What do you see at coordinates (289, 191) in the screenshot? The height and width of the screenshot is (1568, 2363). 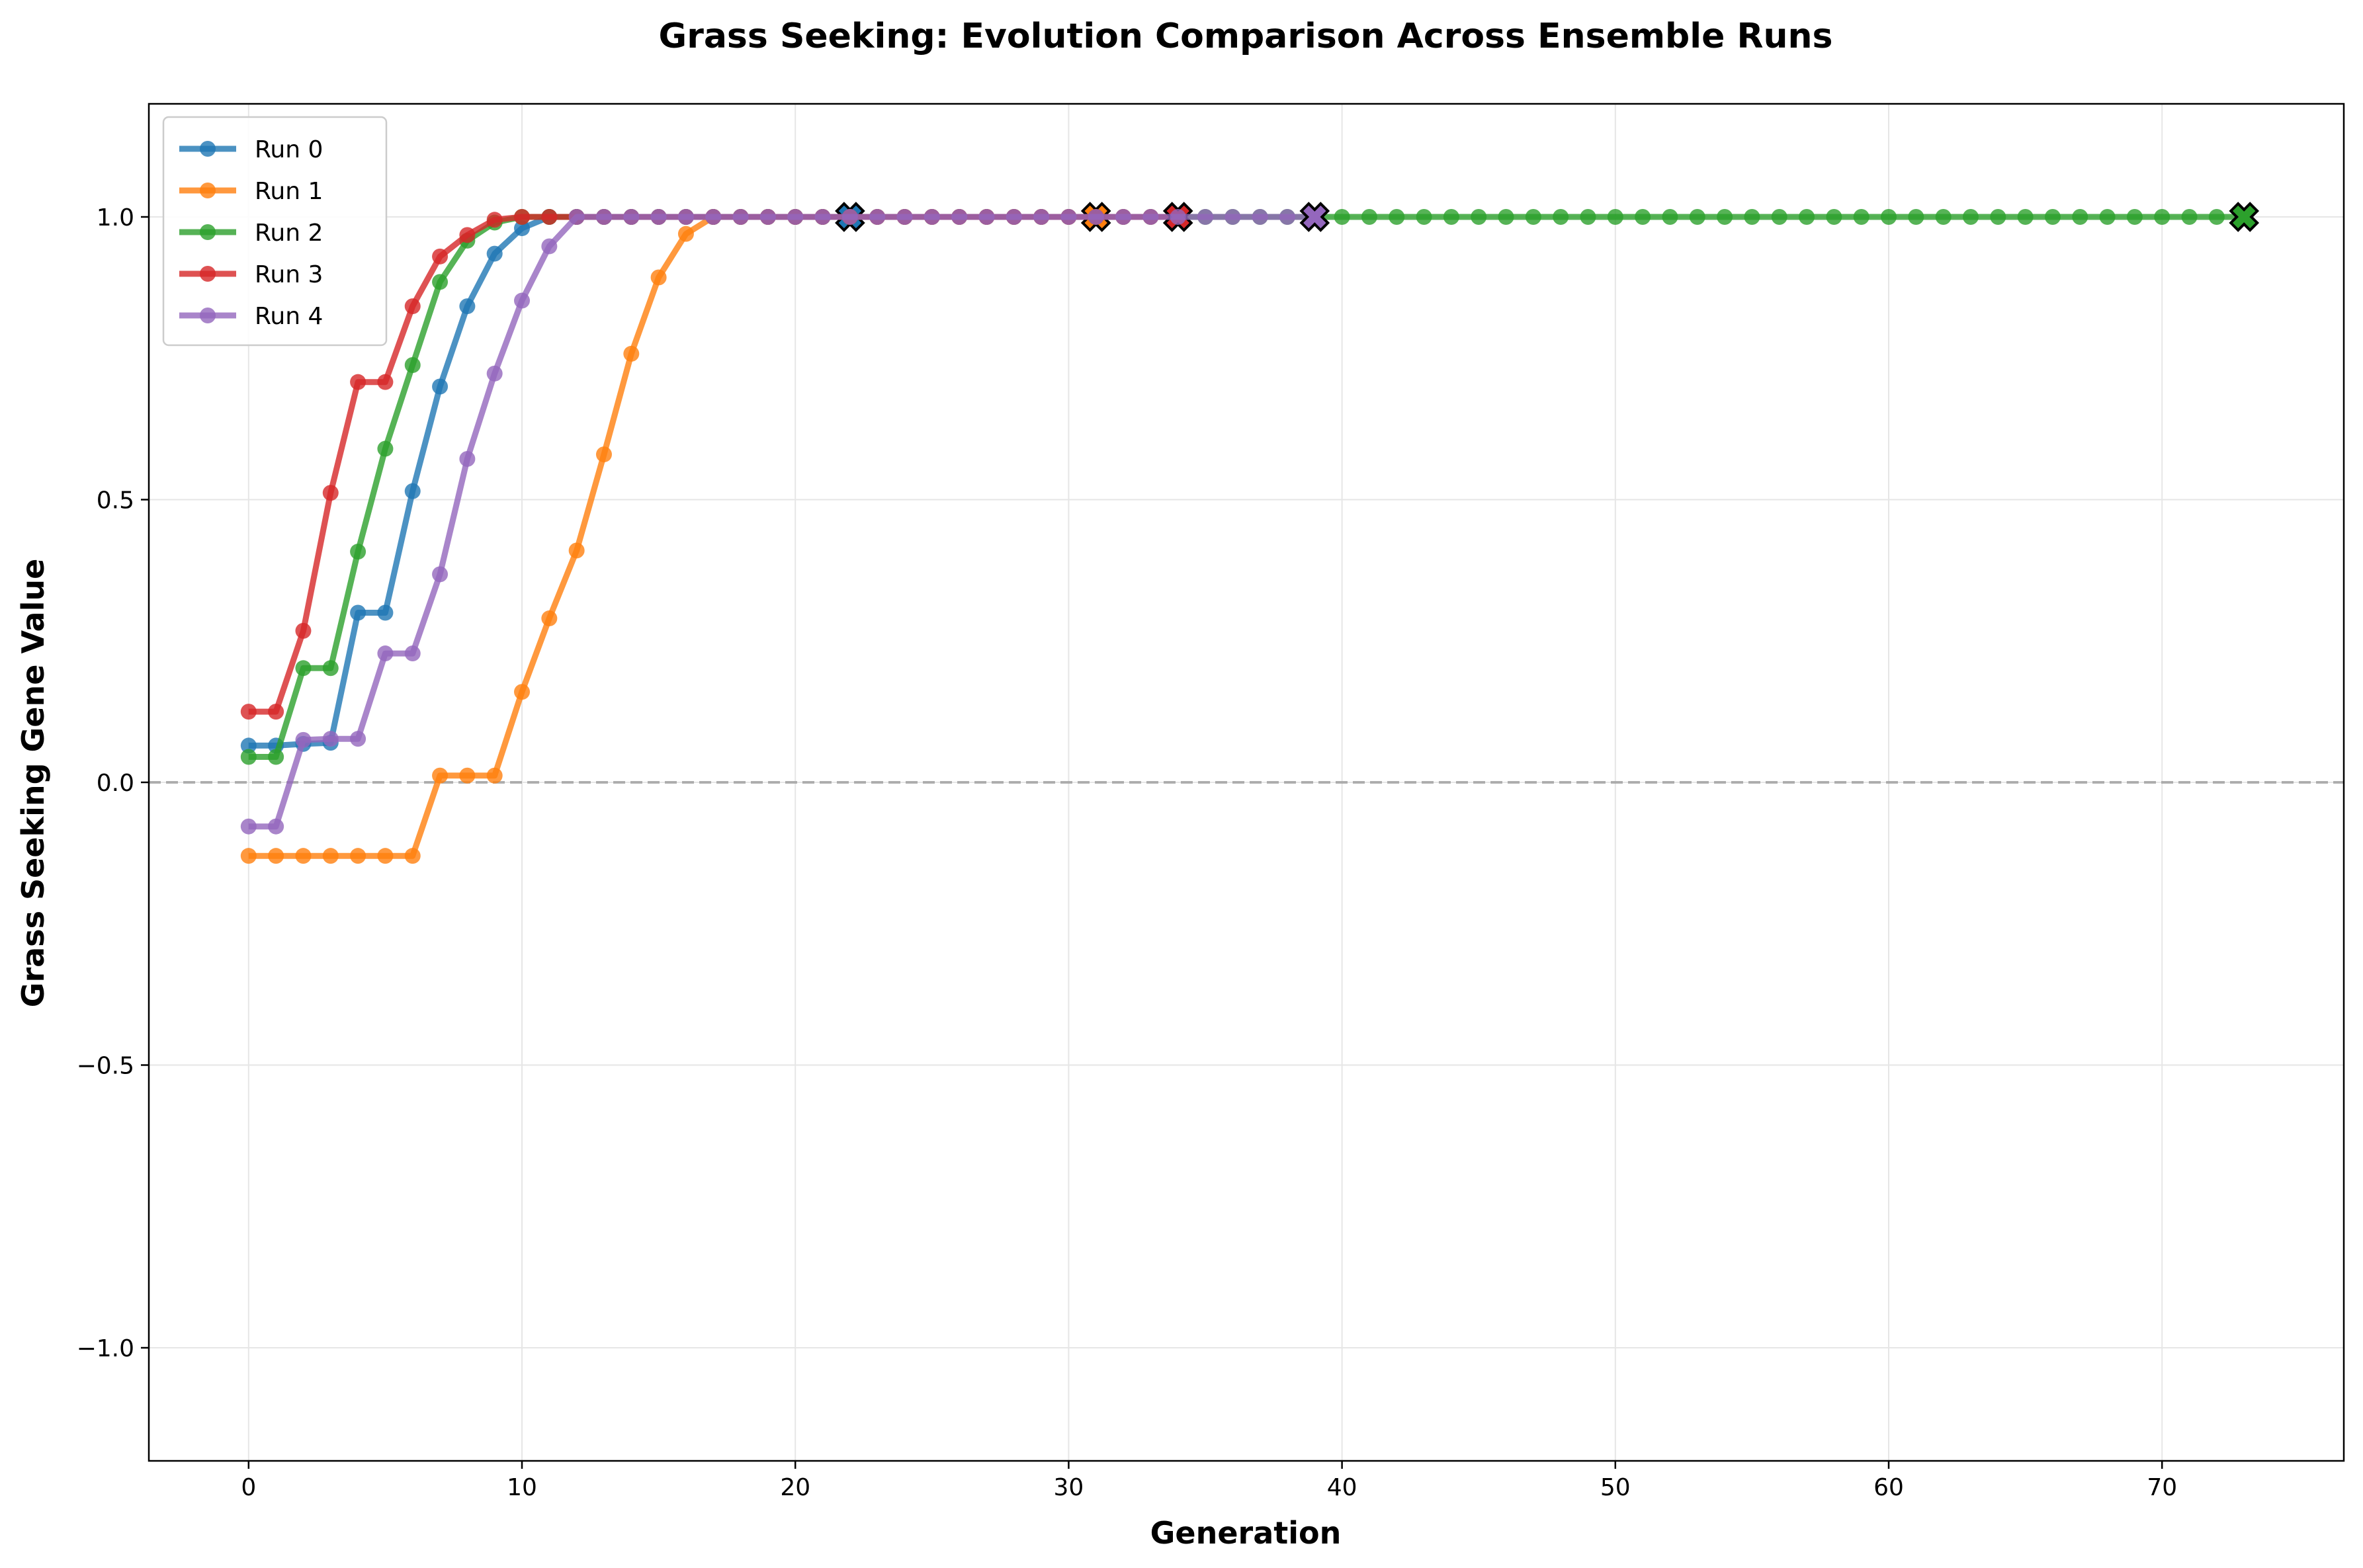 I see `legend-label: Run 1` at bounding box center [289, 191].